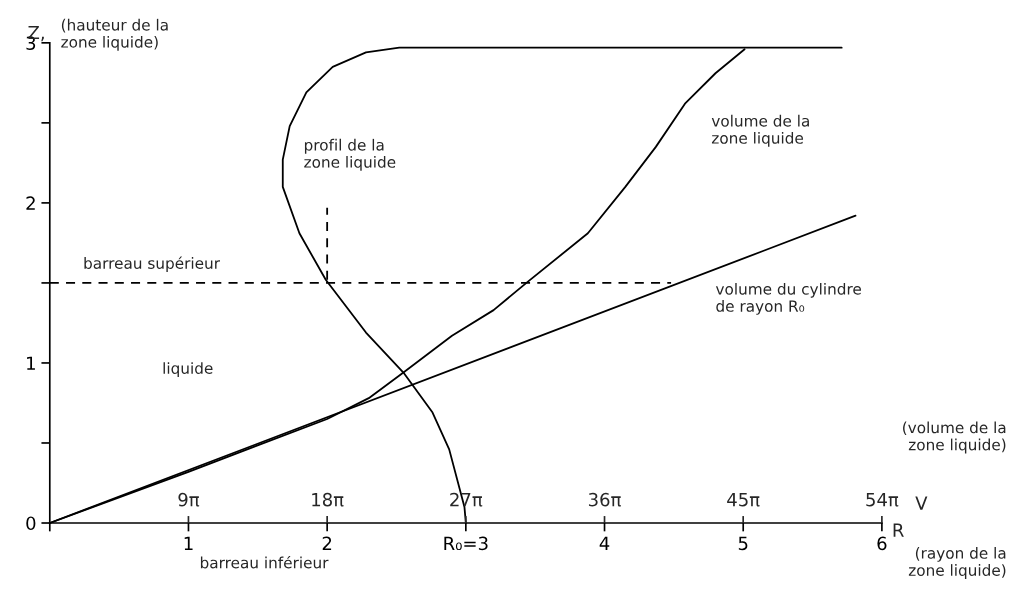  What do you see at coordinates (188, 543) in the screenshot?
I see `x-tick-label: 1` at bounding box center [188, 543].